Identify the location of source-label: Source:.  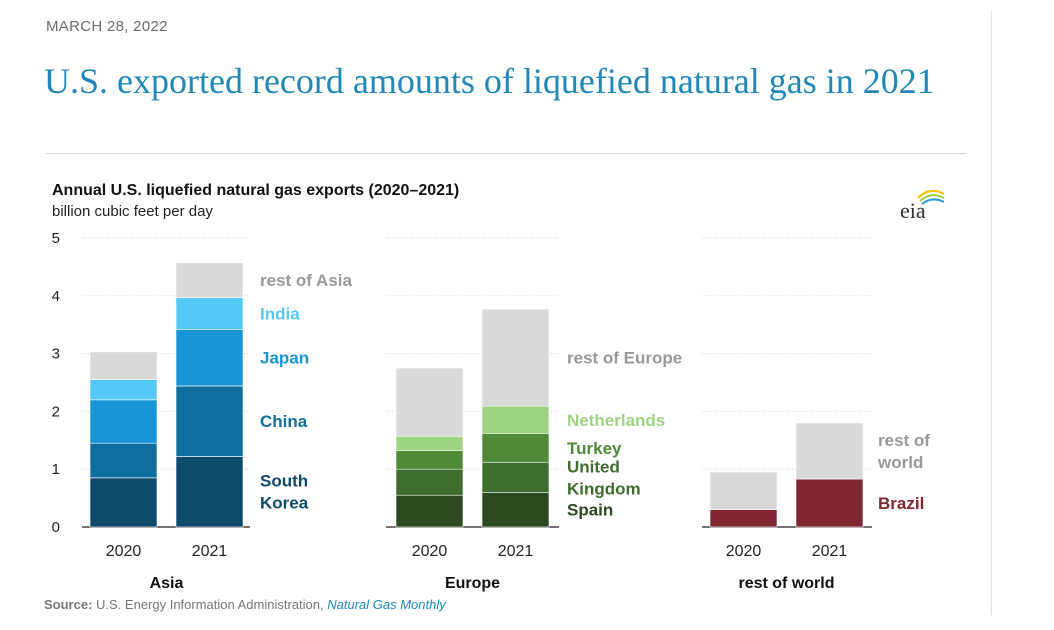
(68, 604).